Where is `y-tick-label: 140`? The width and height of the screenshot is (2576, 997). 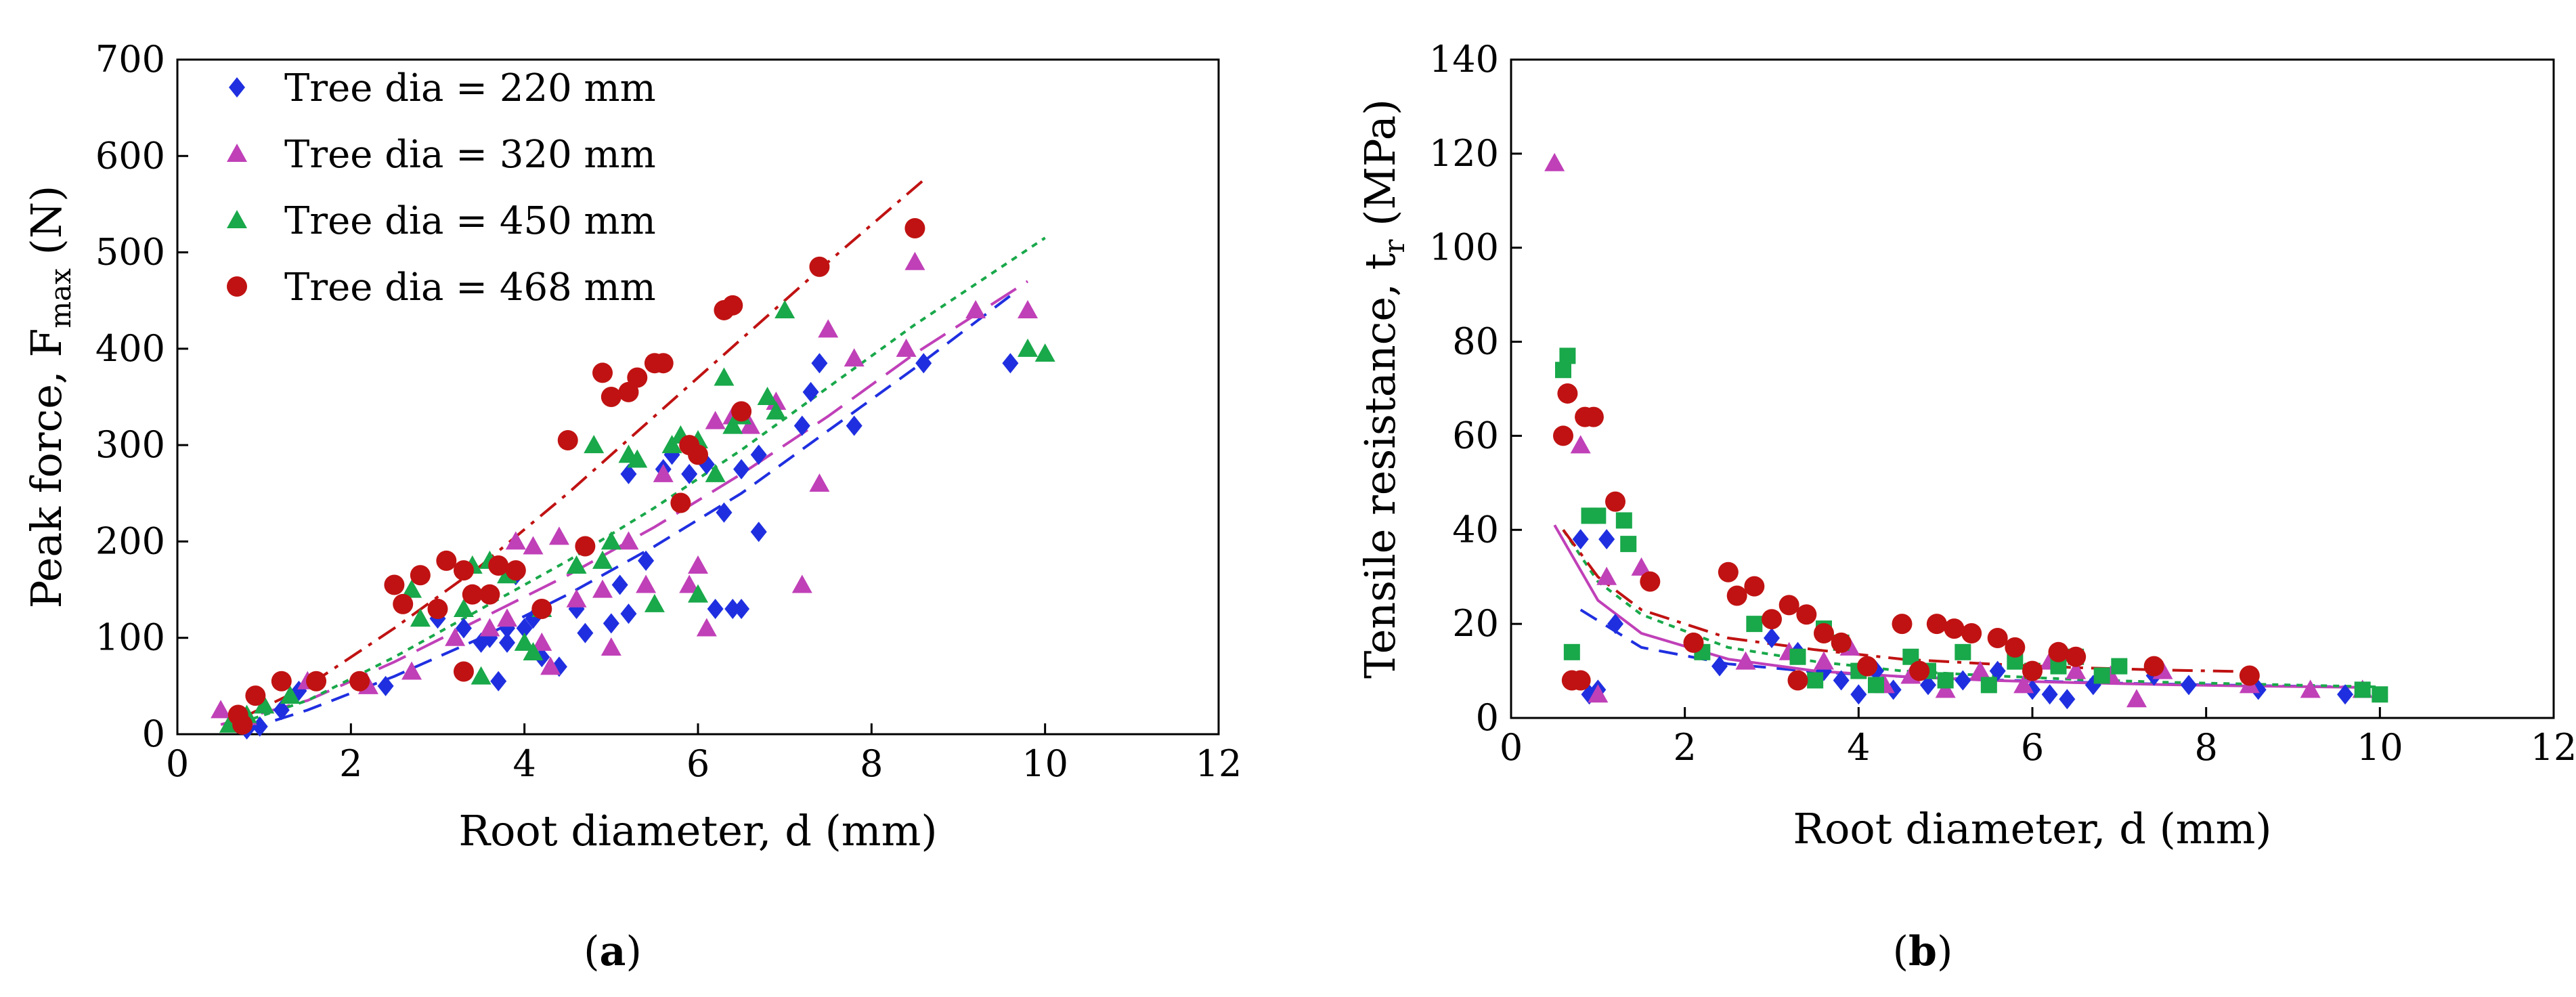
y-tick-label: 140 is located at coordinates (1464, 60).